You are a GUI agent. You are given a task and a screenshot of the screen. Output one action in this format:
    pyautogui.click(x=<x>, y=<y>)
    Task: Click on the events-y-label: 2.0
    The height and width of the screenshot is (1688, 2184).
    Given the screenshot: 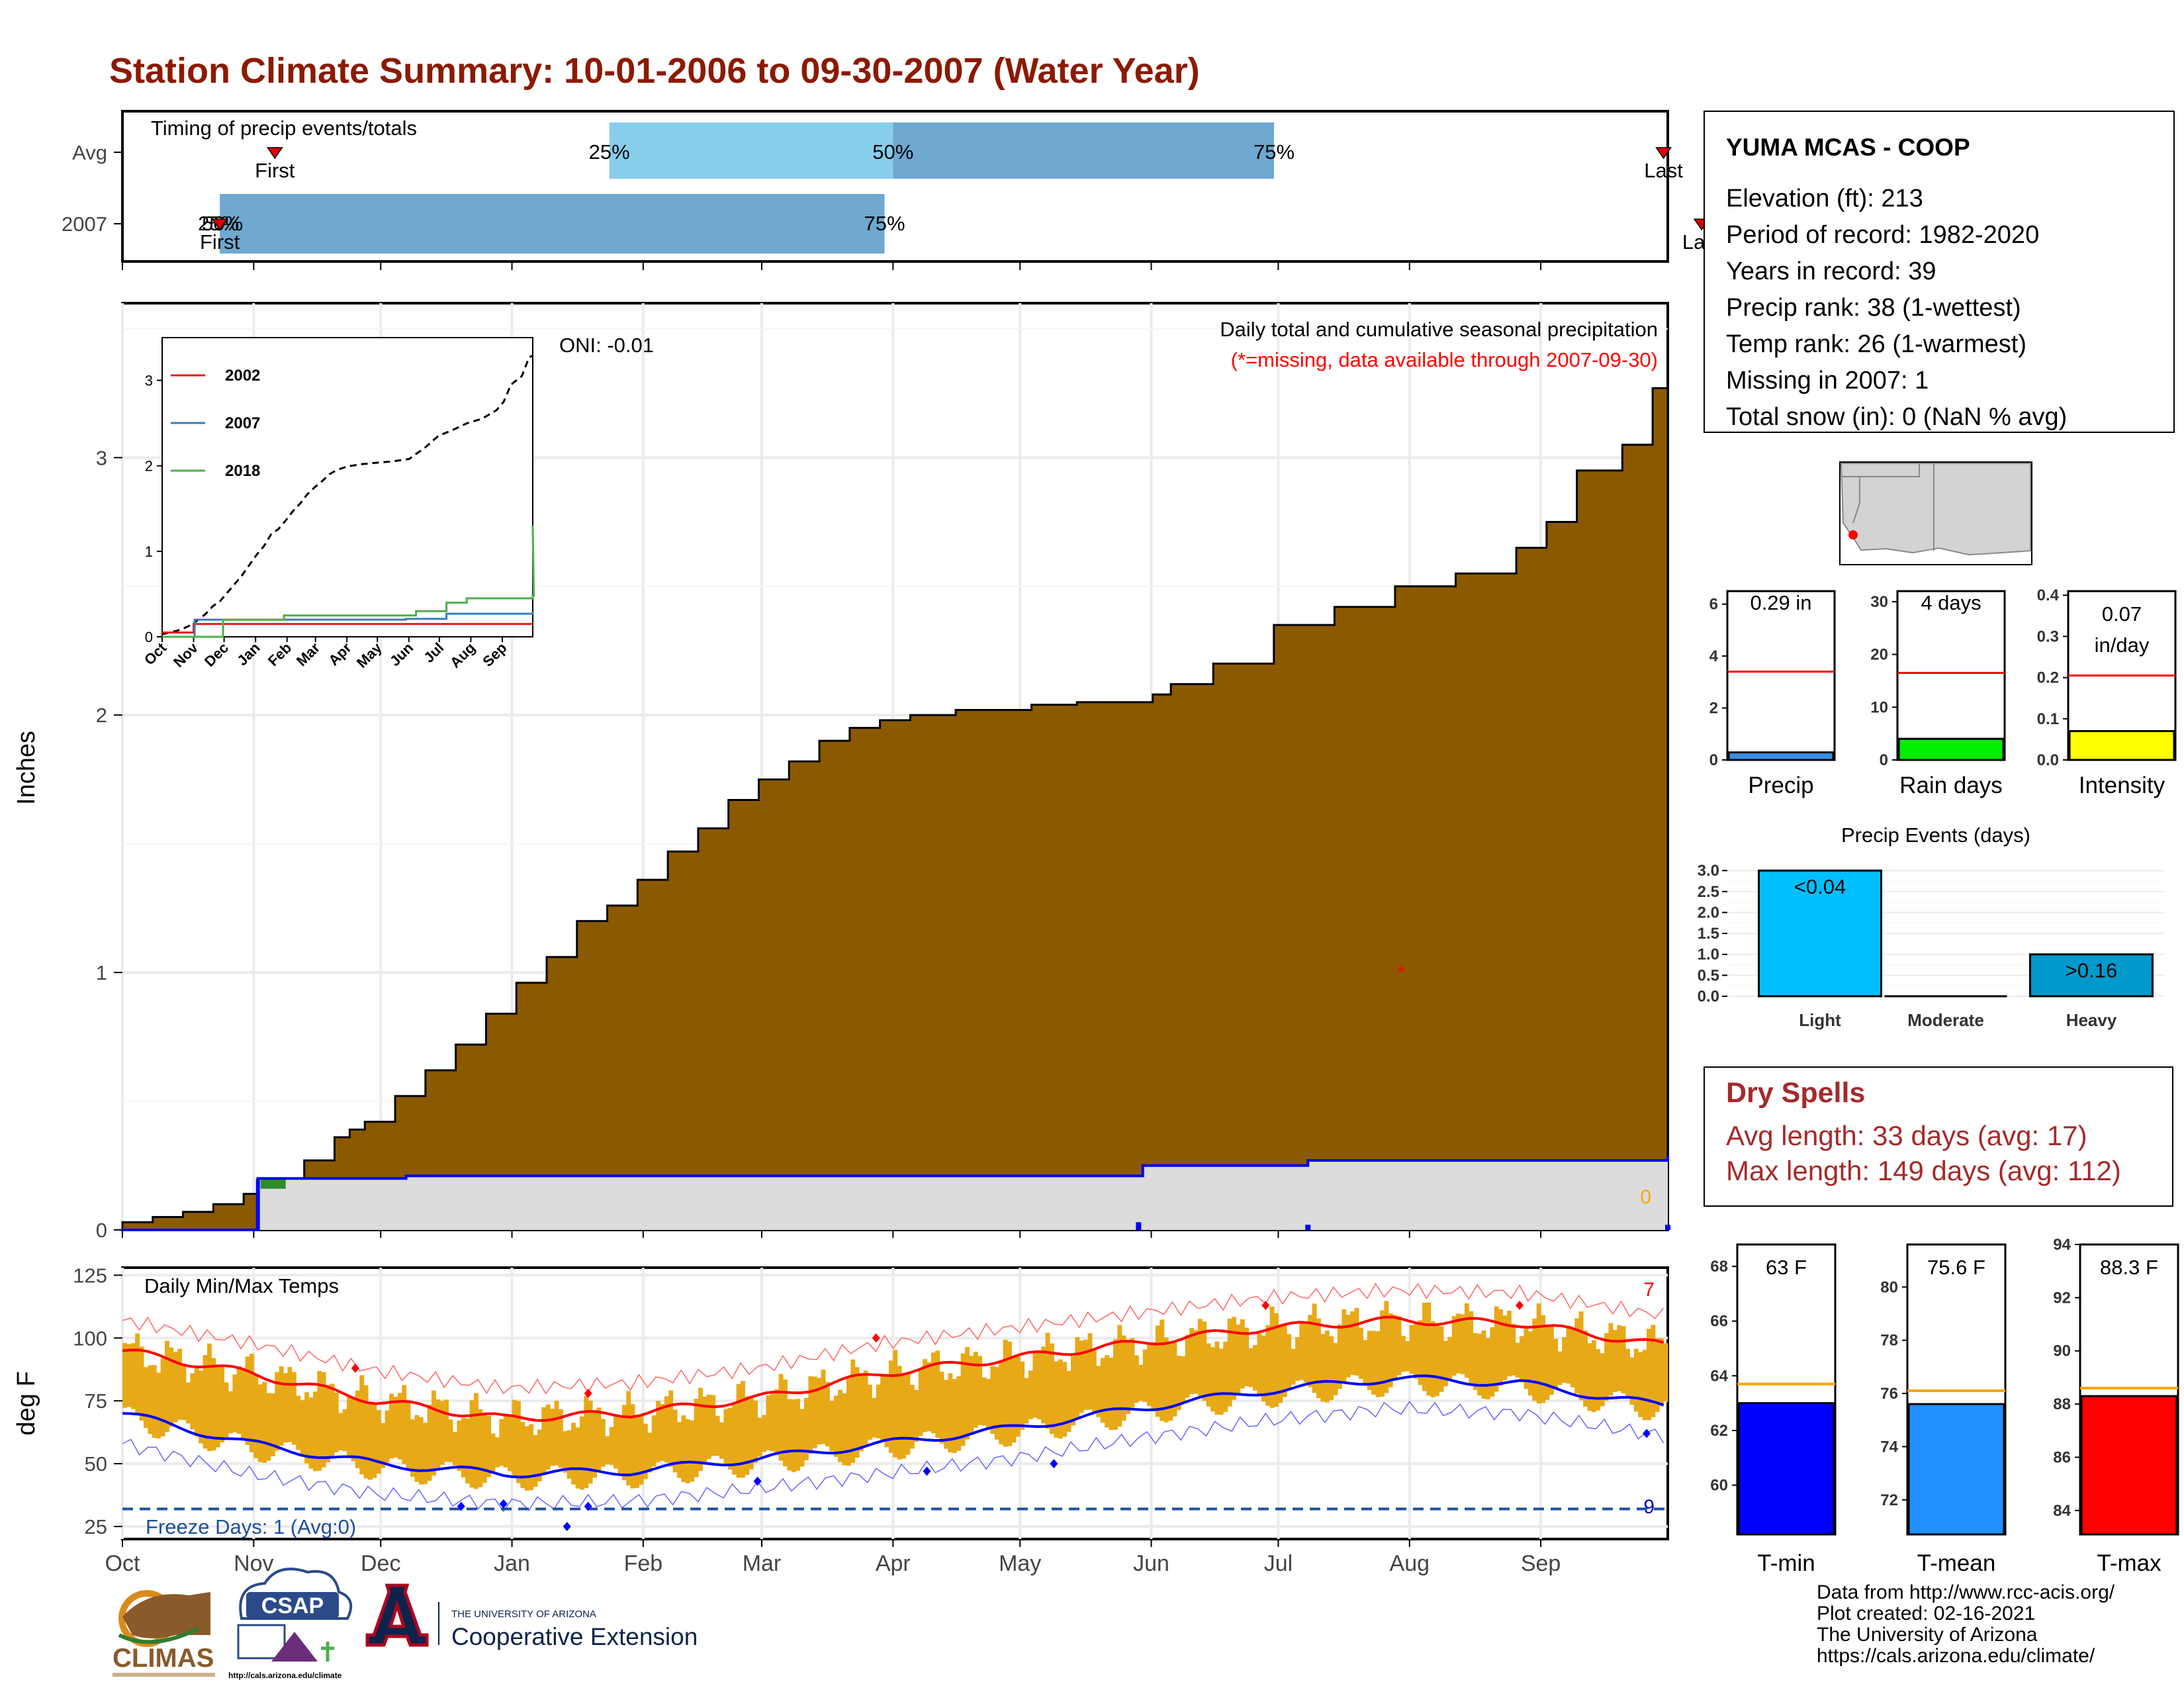 What is the action you would take?
    pyautogui.click(x=1709, y=912)
    